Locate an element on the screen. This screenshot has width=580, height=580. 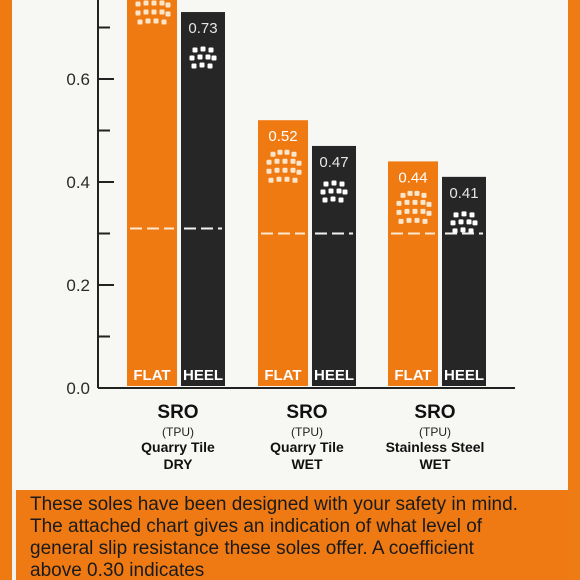
group-label-surface: Stainless Steel is located at coordinates (435, 447).